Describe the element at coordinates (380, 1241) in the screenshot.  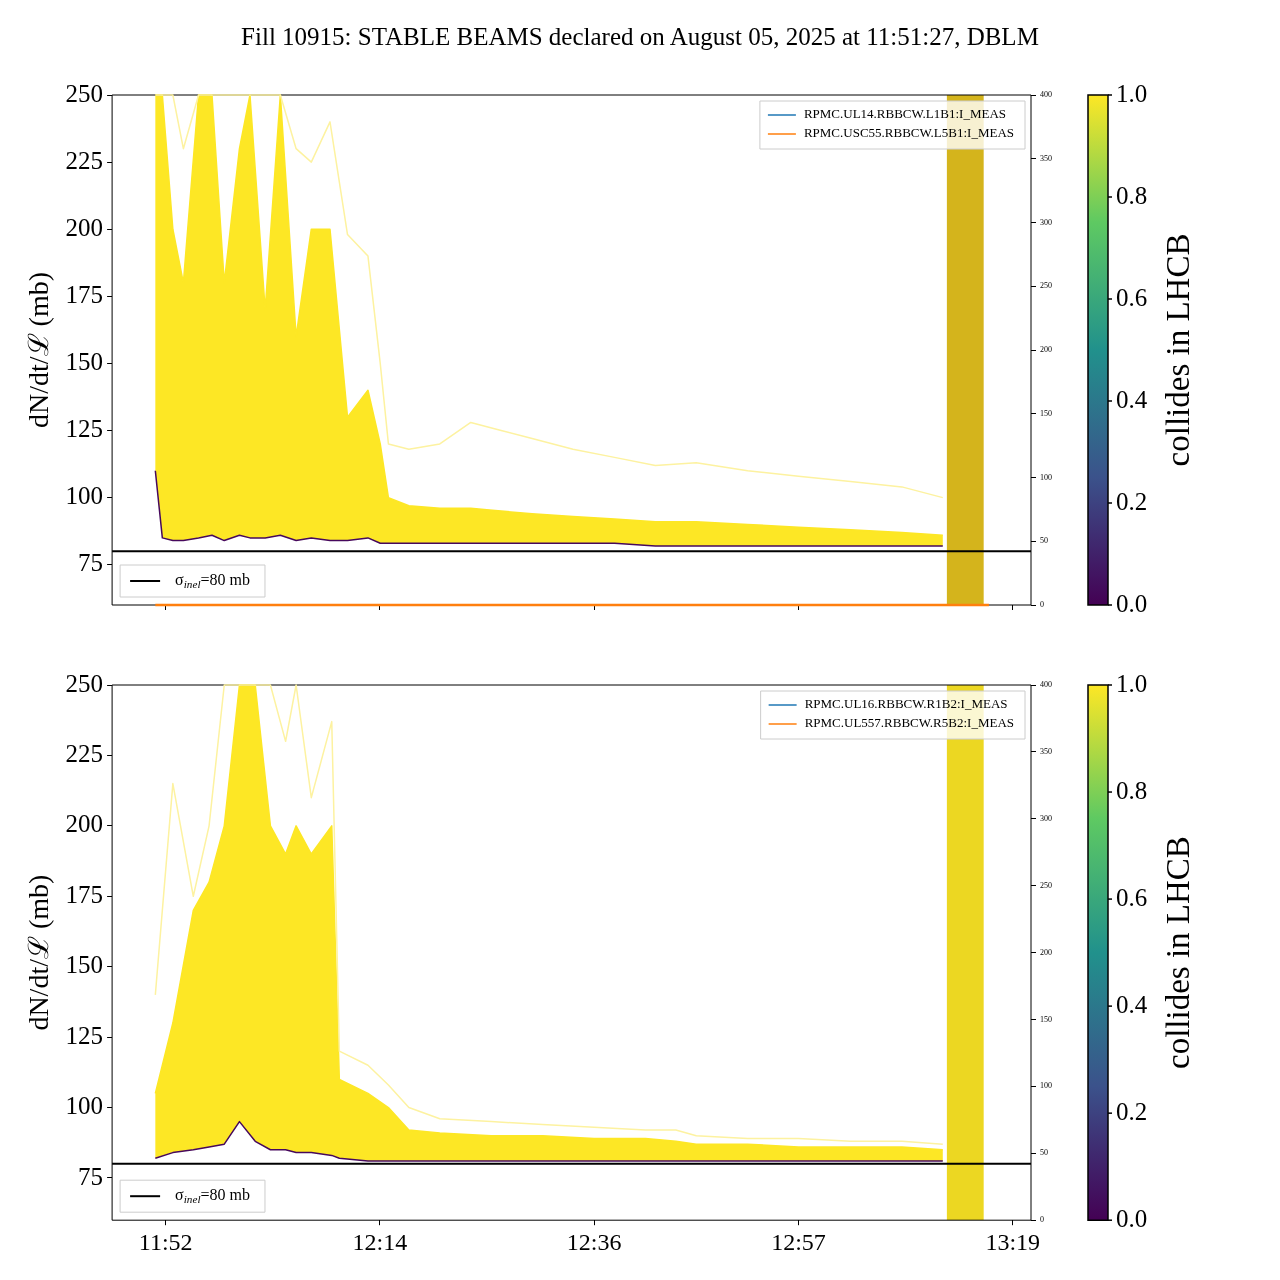
I see `x-tick-label: 12:14` at that location.